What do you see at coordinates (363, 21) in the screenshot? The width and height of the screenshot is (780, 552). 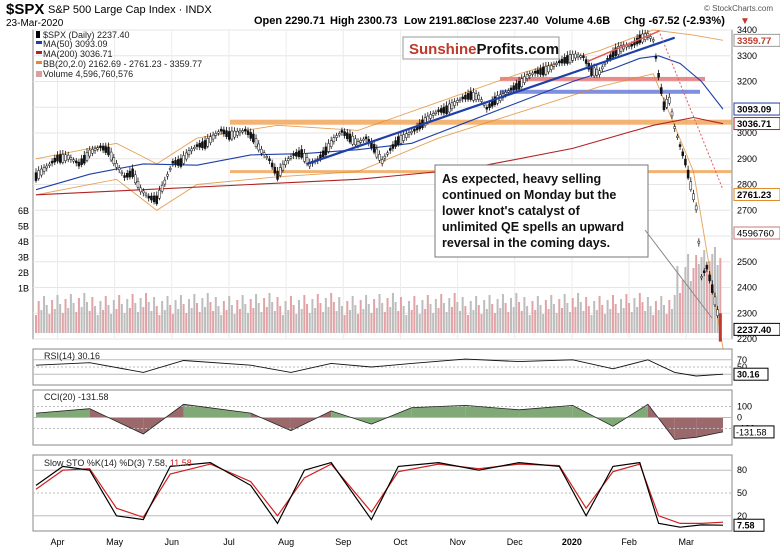 I see `high-value: High 2300.73` at bounding box center [363, 21].